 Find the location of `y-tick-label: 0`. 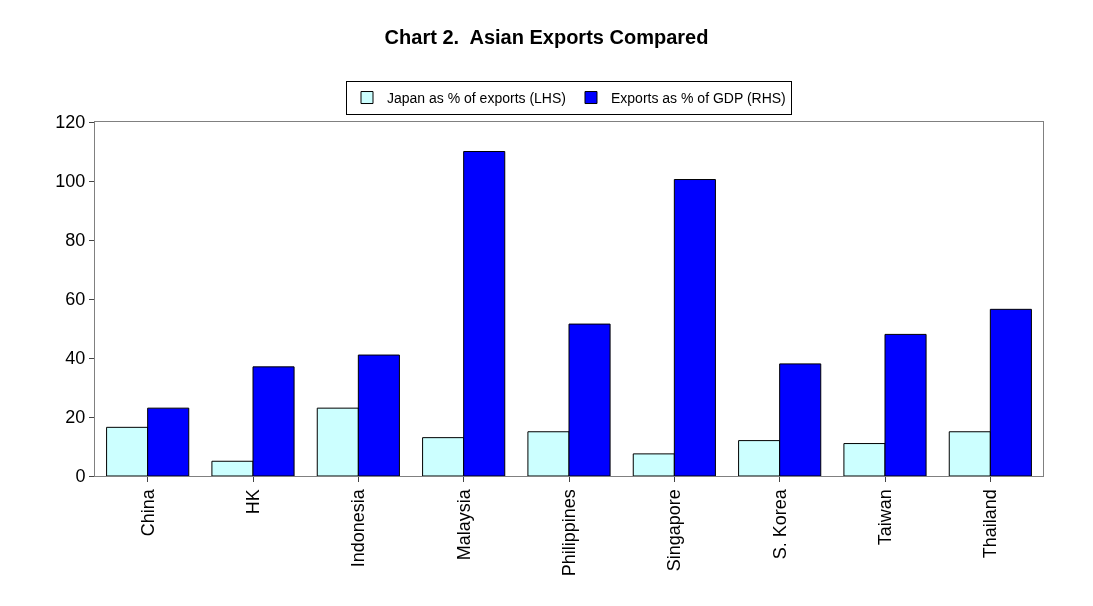

y-tick-label: 0 is located at coordinates (80, 476).